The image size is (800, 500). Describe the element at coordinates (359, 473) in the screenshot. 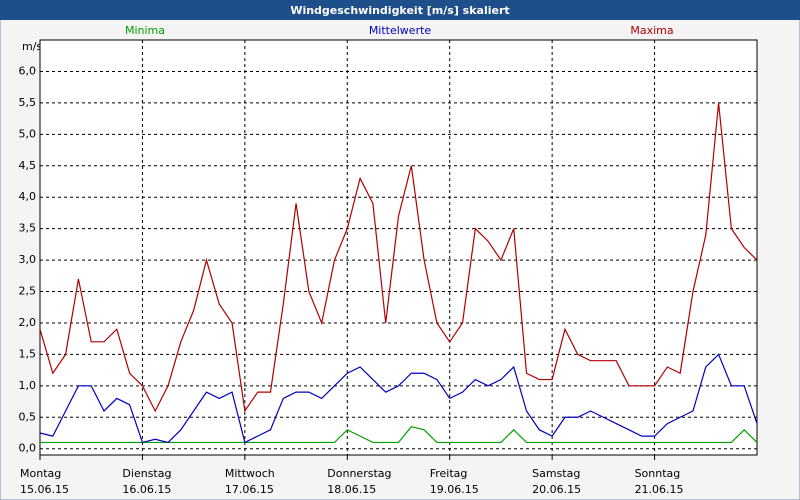

I see `x-tick-label: Donnerstag` at that location.